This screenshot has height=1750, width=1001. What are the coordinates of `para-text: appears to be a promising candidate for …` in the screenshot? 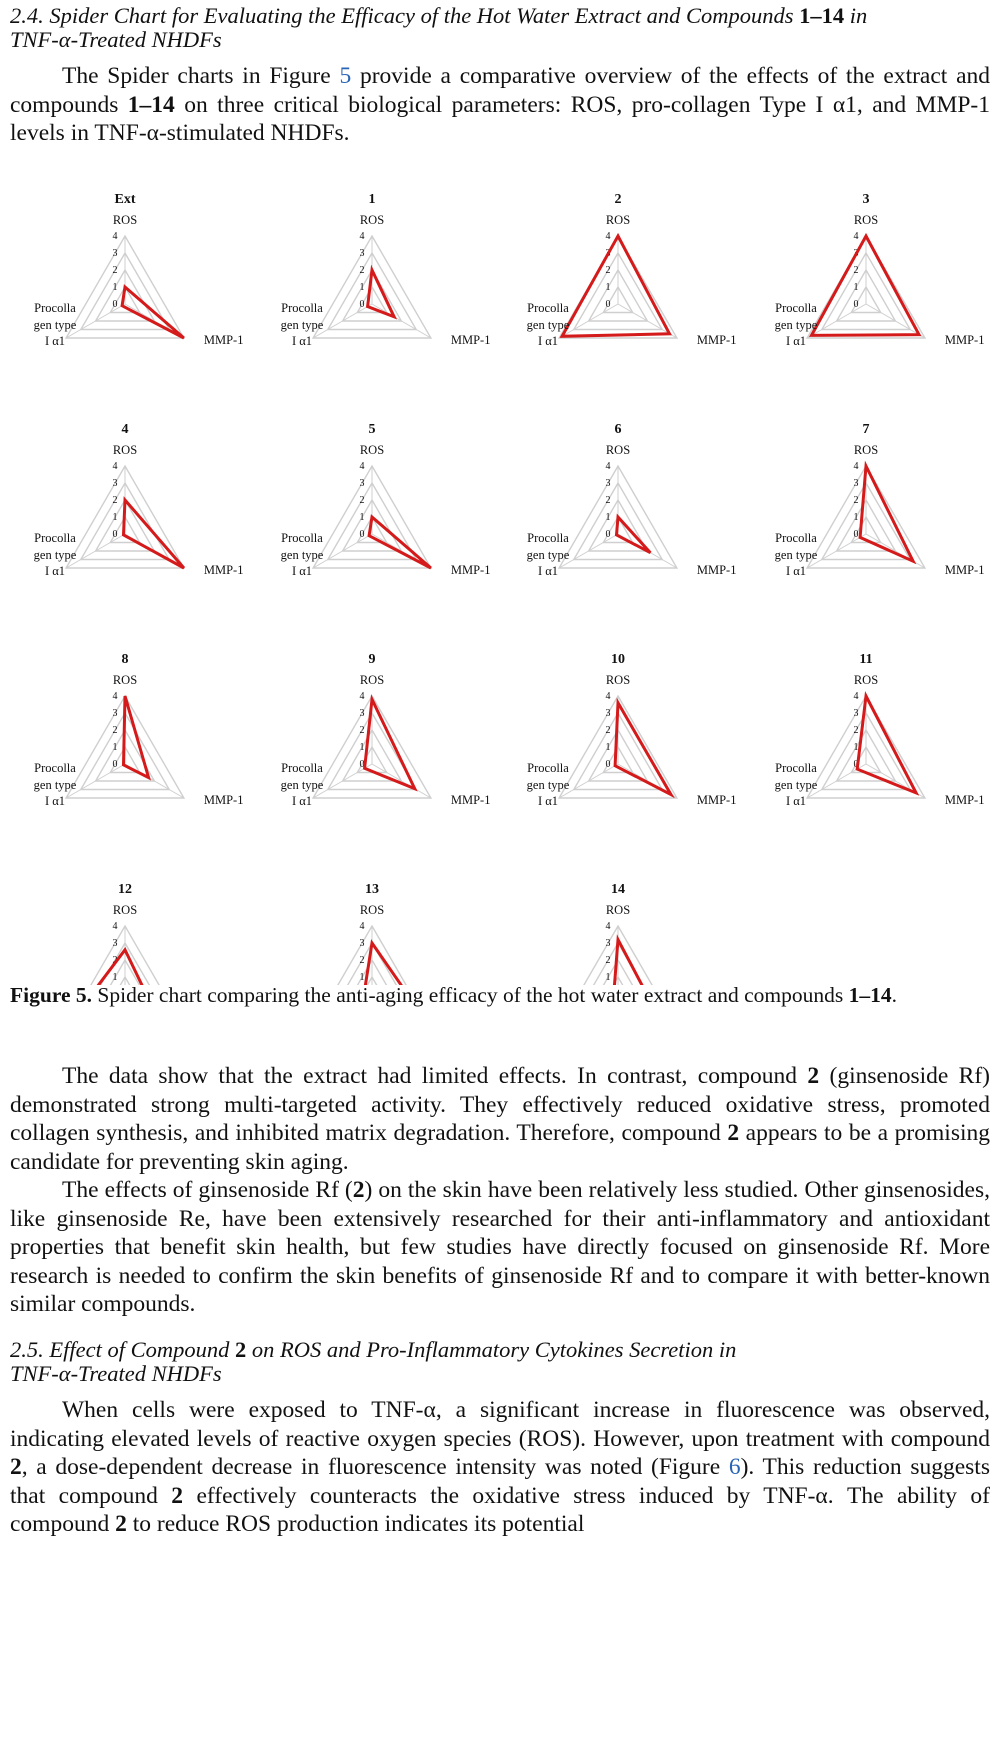 It's located at (500, 1147).